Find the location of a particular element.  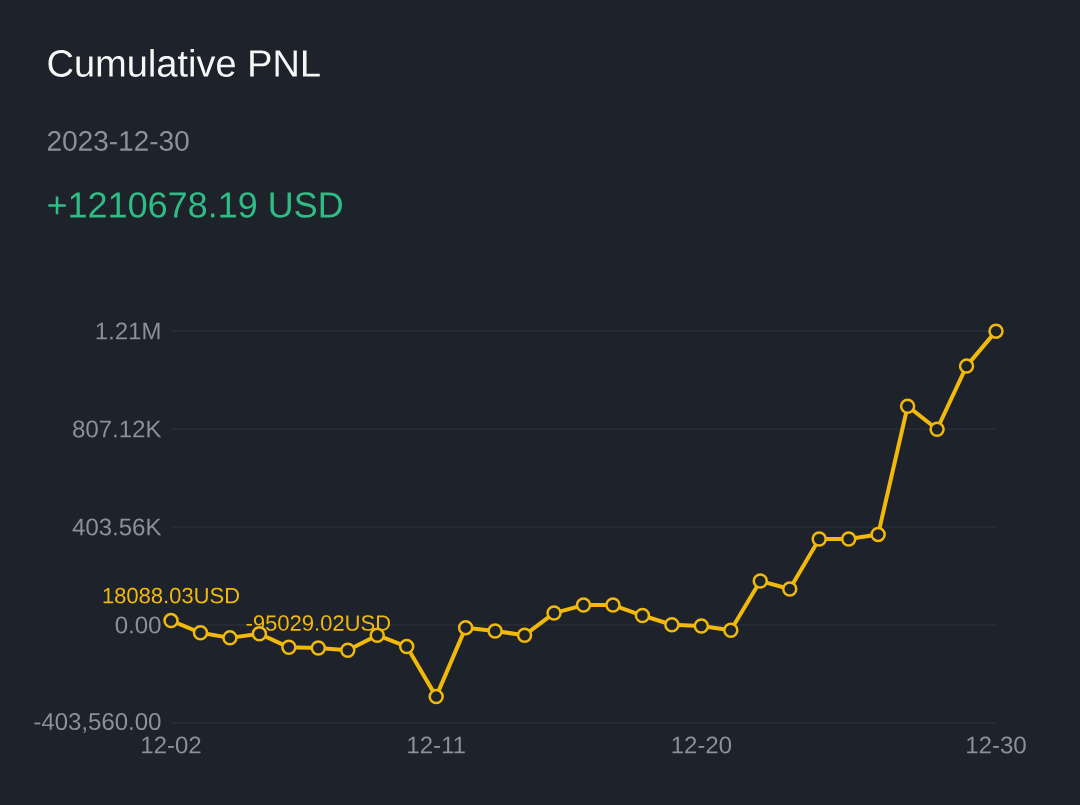

y-tick-label: -403,560.00 is located at coordinates (97, 723).